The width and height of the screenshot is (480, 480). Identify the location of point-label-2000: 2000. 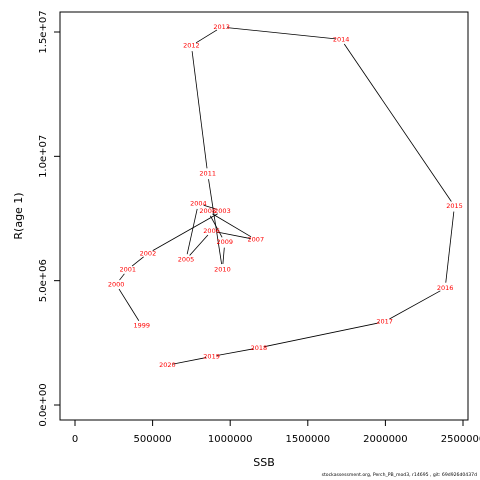
(116, 284).